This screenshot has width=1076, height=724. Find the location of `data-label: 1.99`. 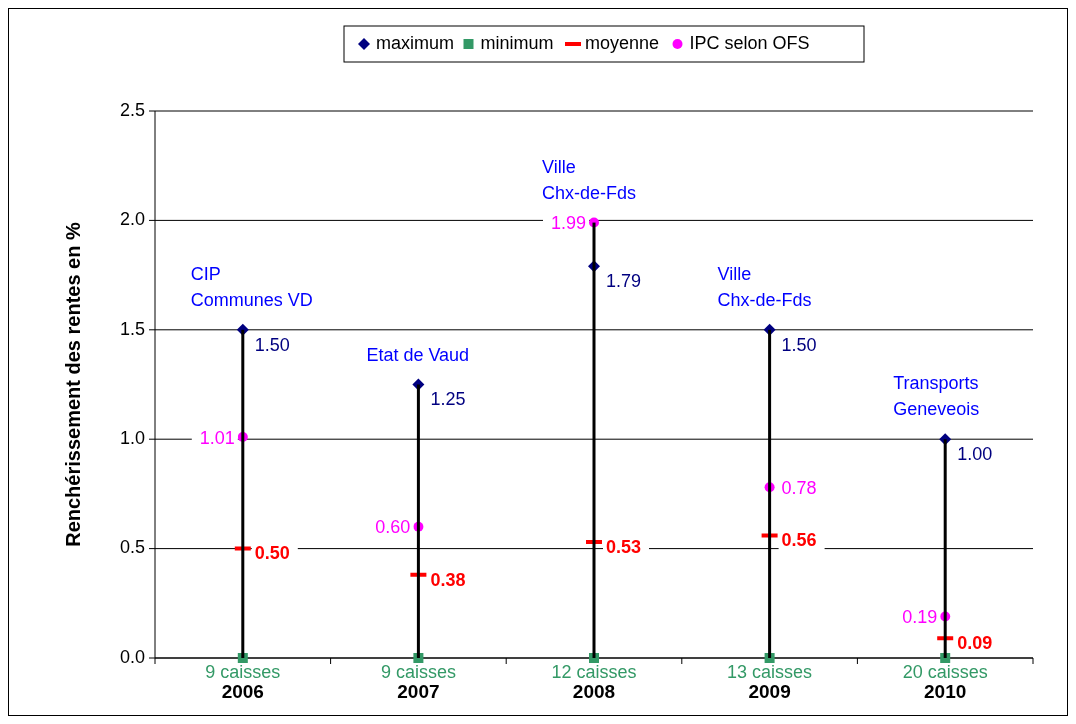

data-label: 1.99 is located at coordinates (568, 223).